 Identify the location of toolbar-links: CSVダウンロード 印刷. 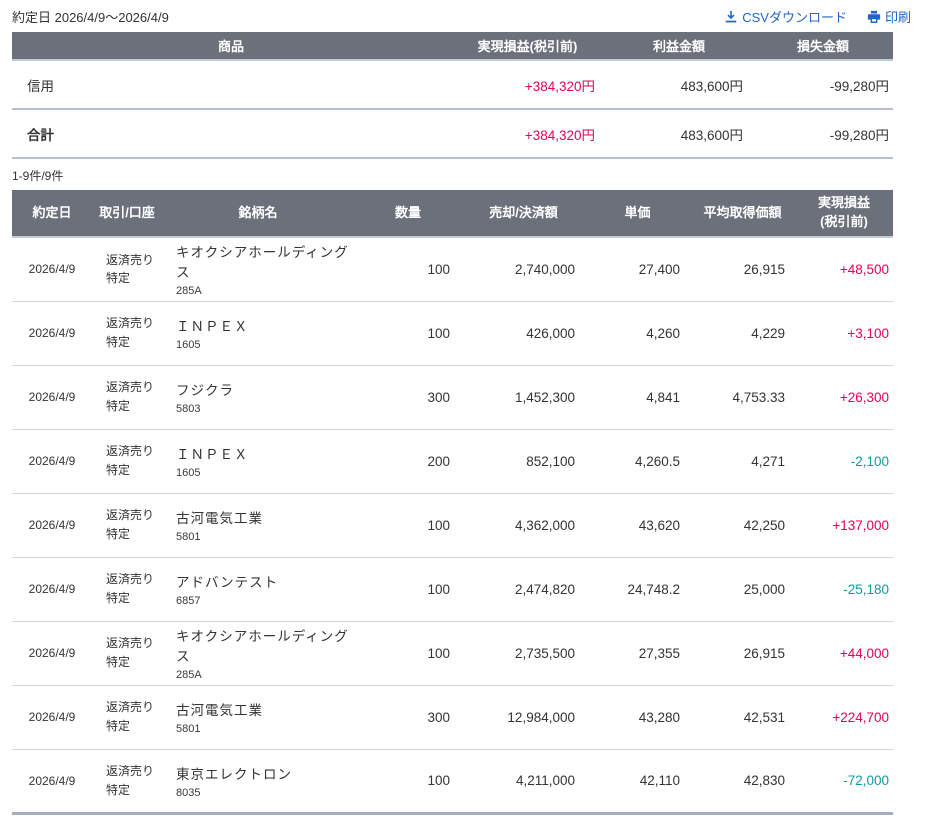
(817, 16).